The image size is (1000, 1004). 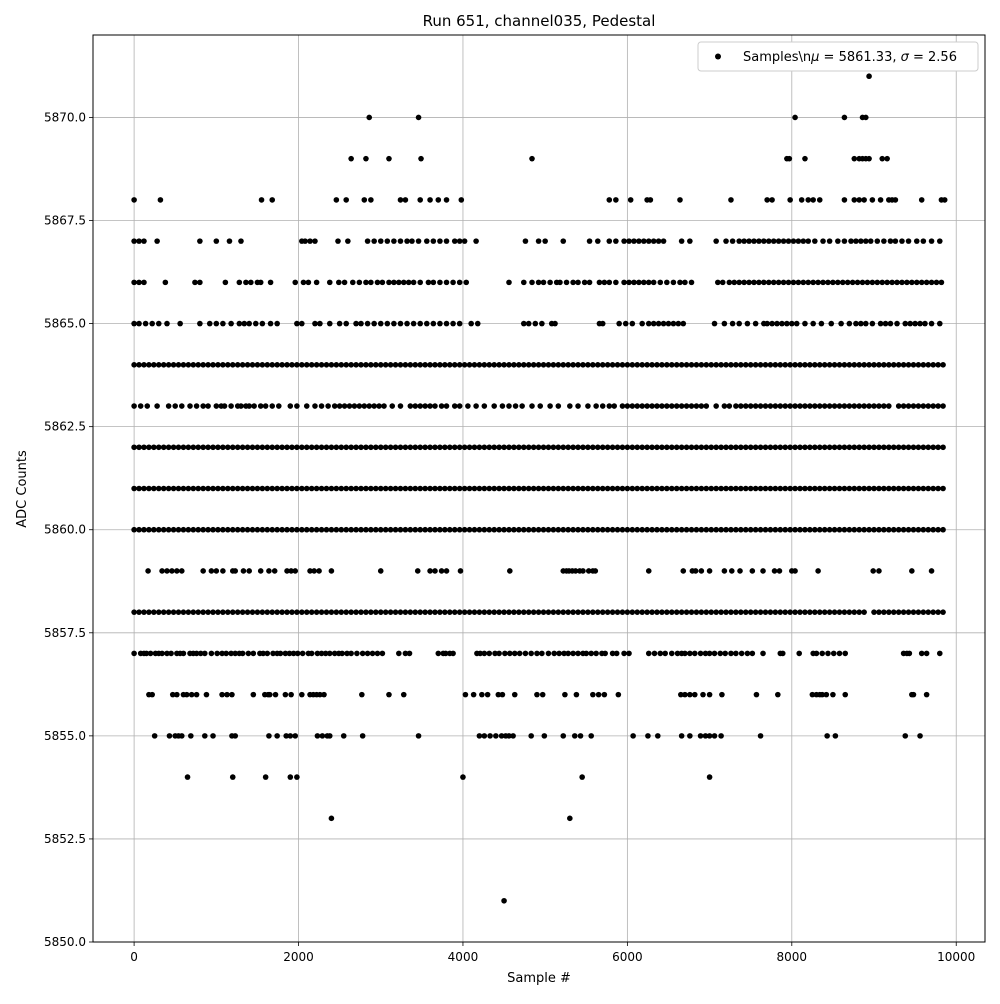 What do you see at coordinates (552, 953) in the screenshot?
I see `x-axis-ticks: 0 2000 4000 6000 8000 10000` at bounding box center [552, 953].